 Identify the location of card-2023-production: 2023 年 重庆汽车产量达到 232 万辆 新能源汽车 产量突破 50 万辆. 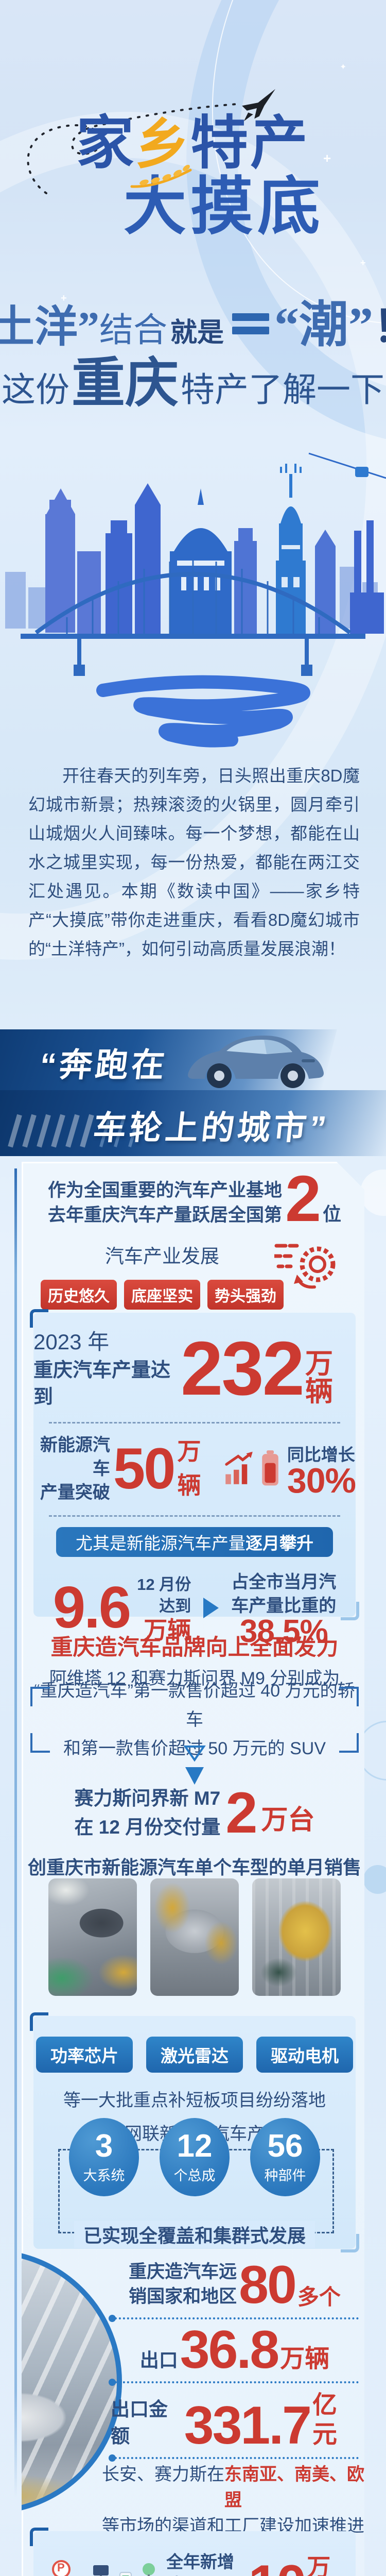
(195, 1478).